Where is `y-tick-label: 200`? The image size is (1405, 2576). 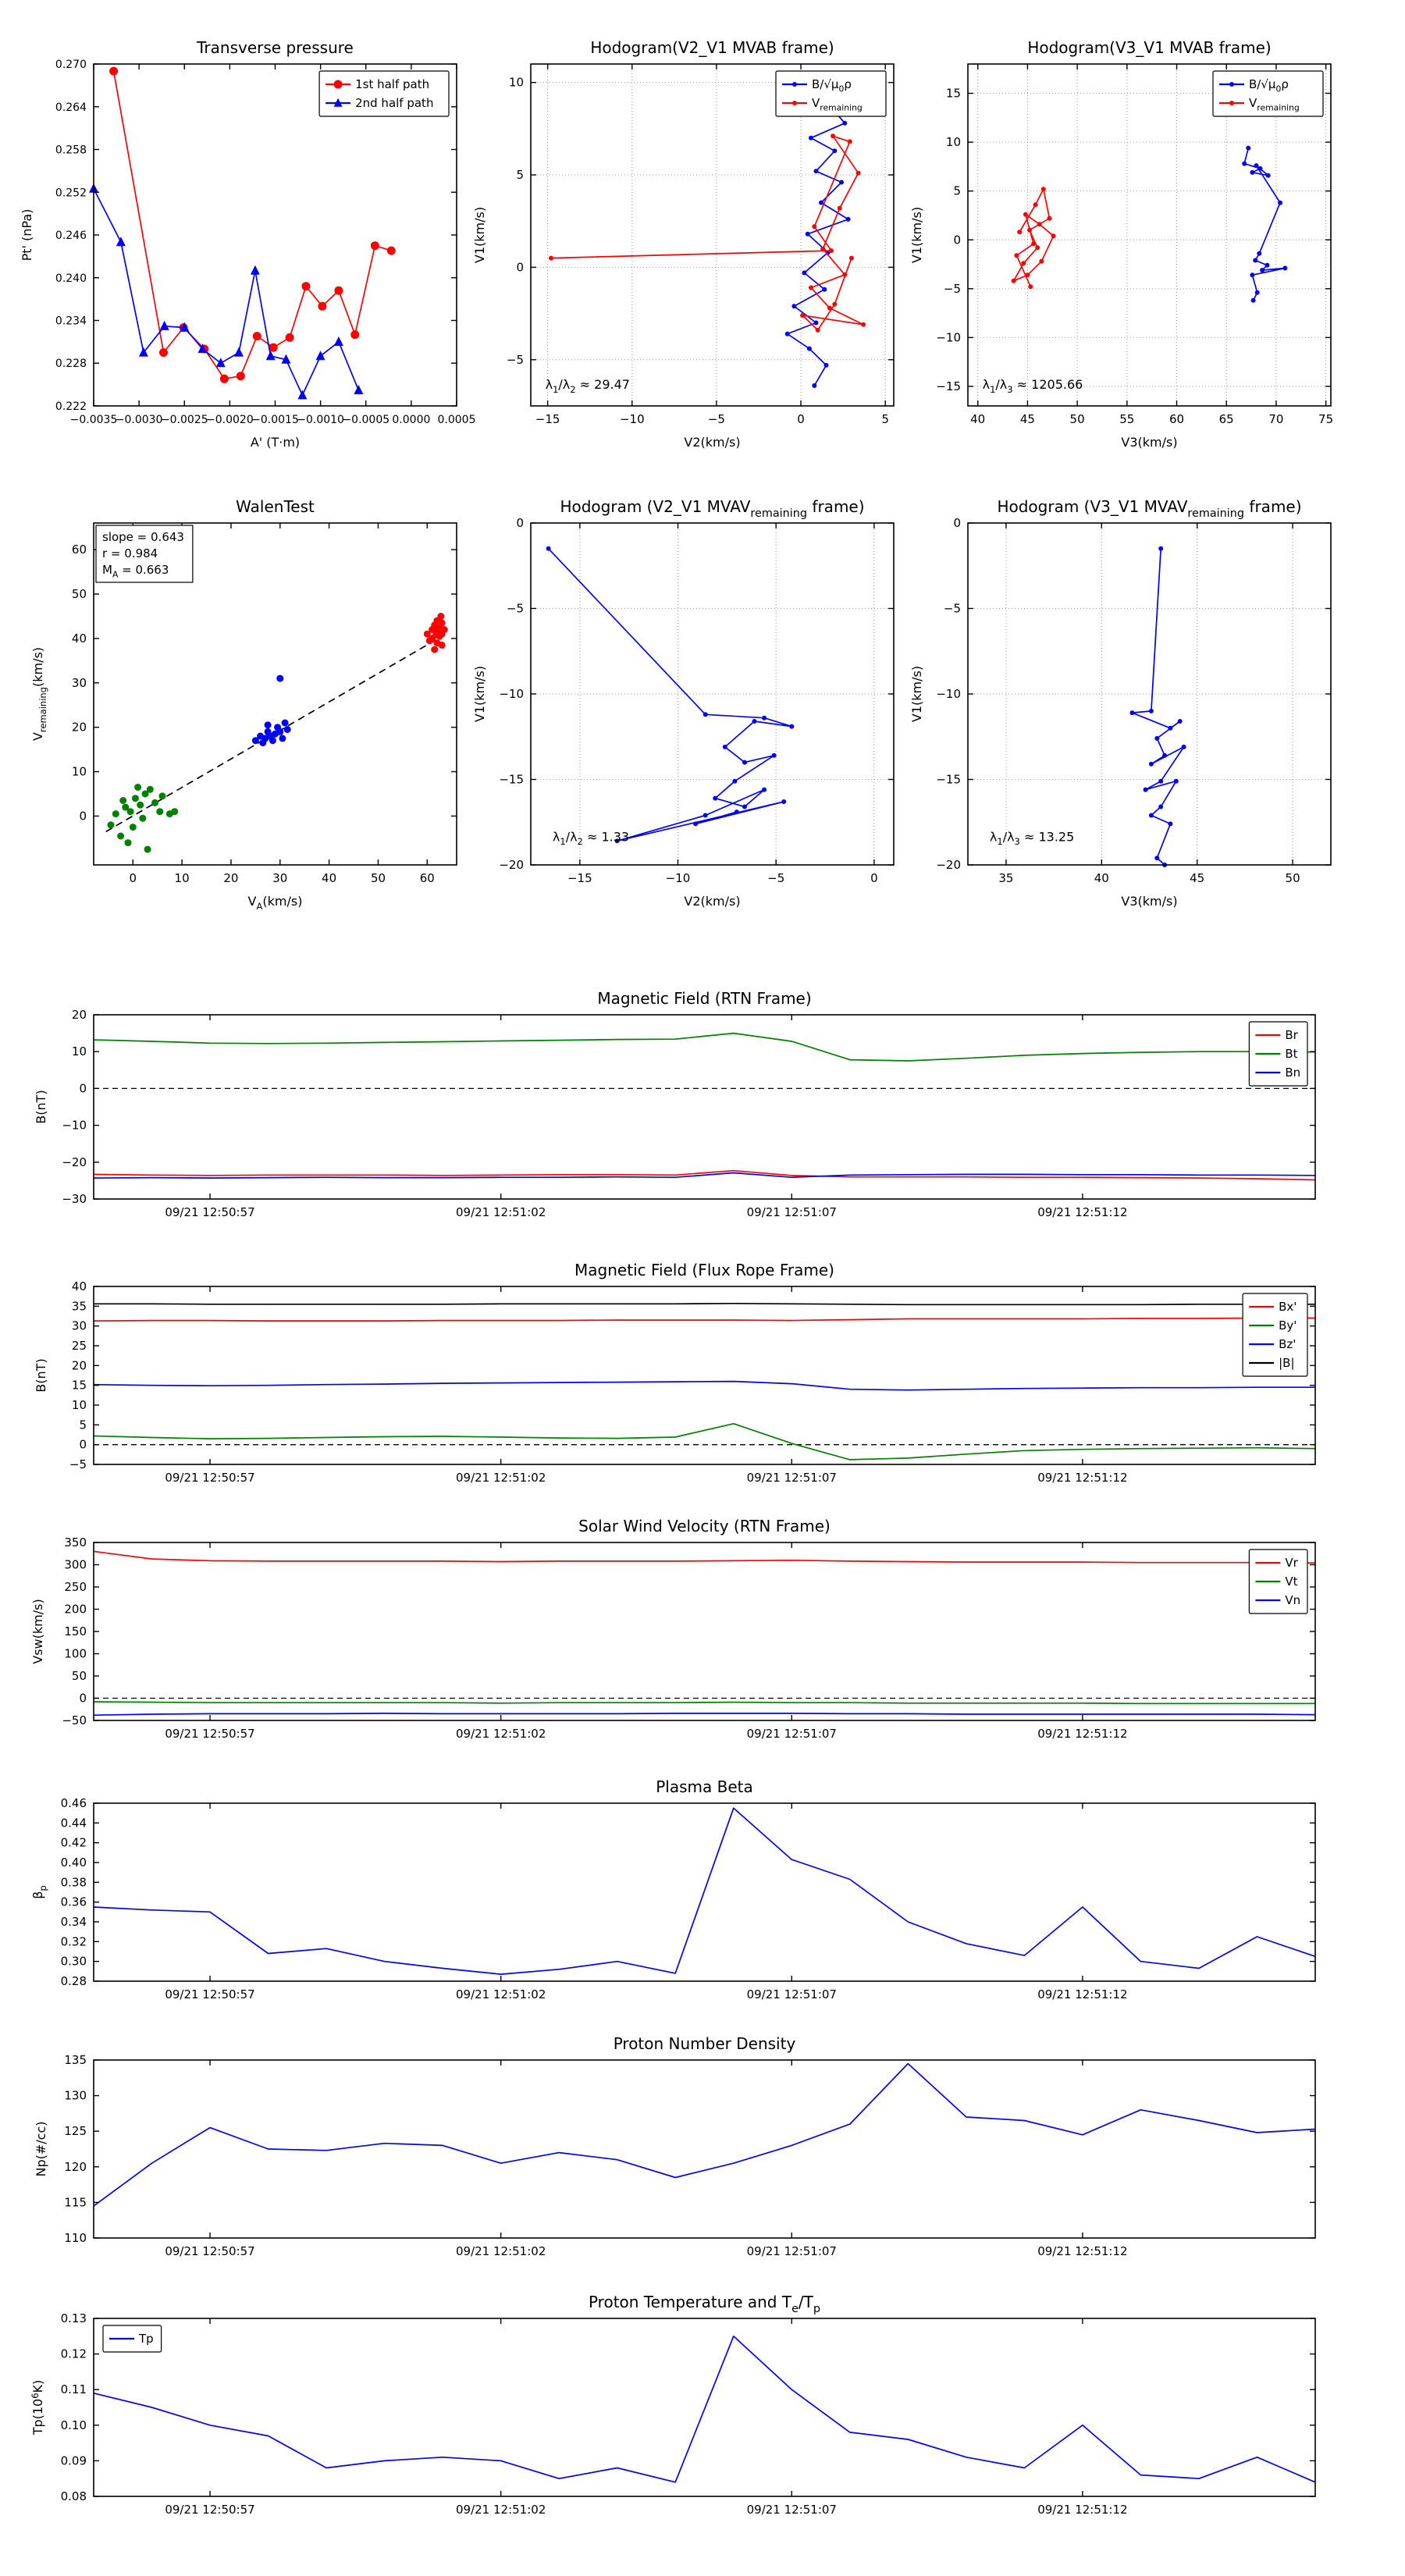
y-tick-label: 200 is located at coordinates (76, 1610).